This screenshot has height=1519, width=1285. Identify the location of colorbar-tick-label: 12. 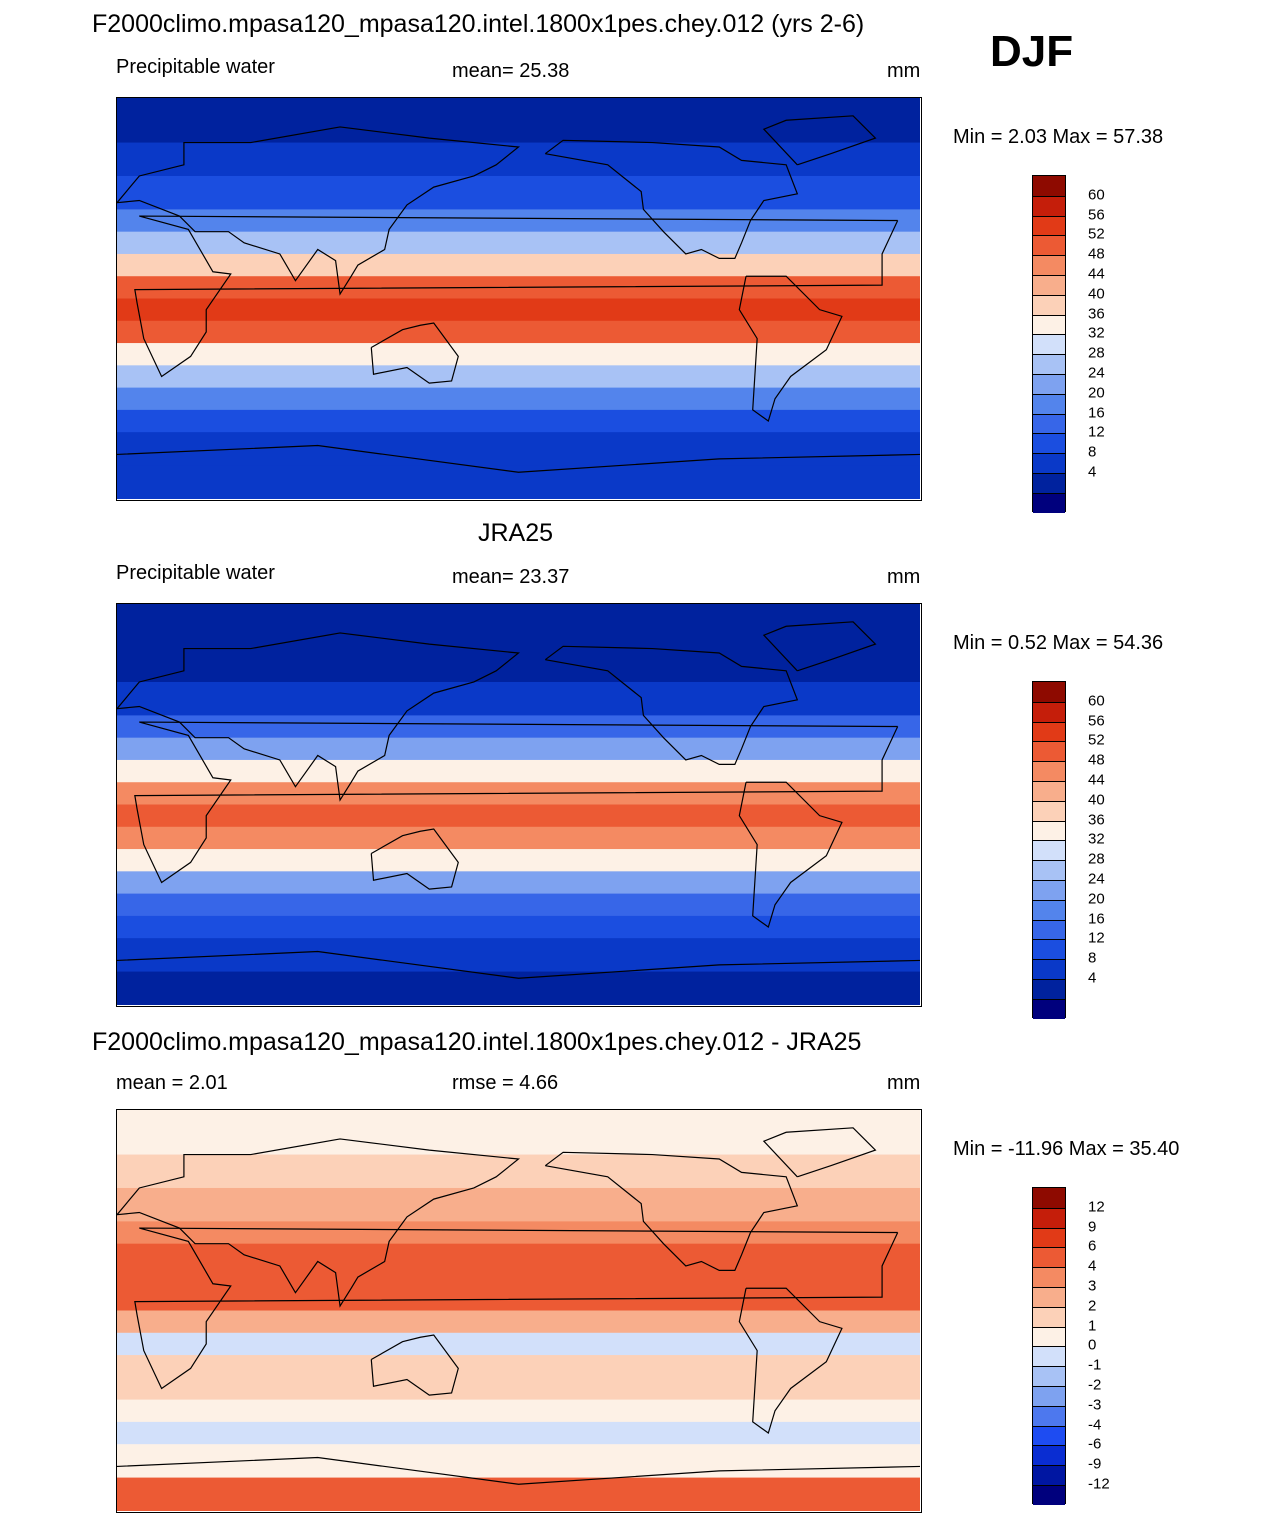
(1096, 1207).